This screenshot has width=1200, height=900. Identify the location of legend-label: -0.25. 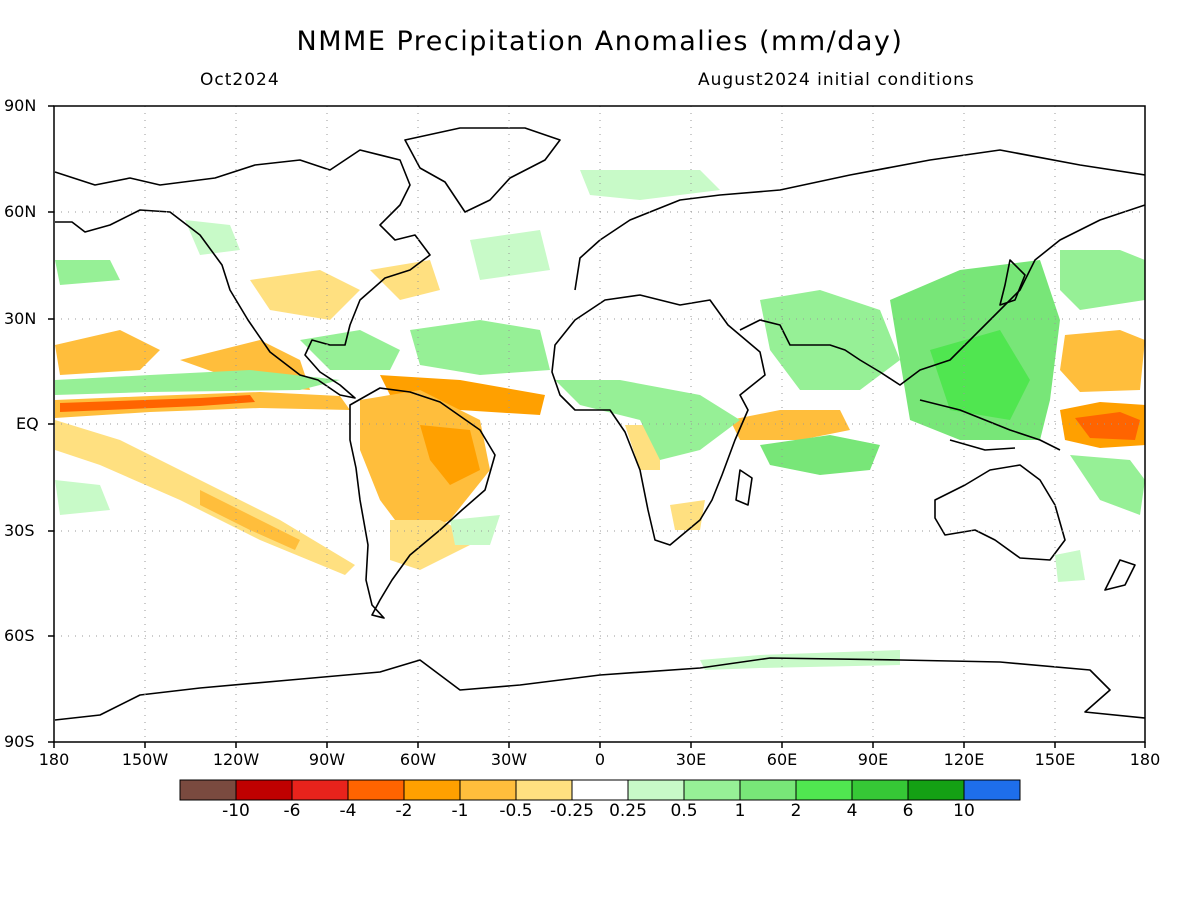
(572, 811).